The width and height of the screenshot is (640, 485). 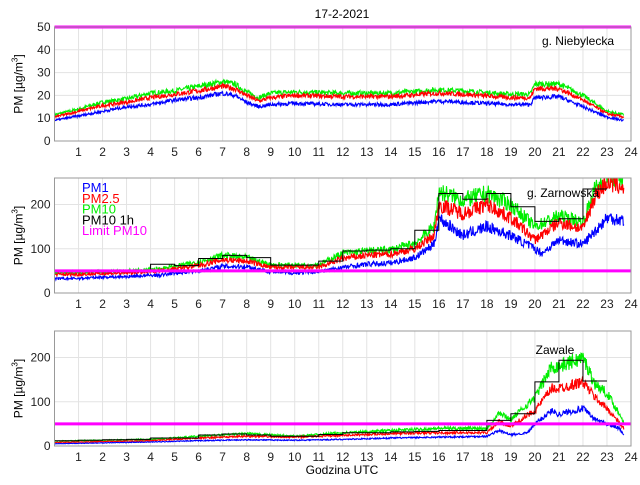 I want to click on x-tick-label: 15, so click(x=415, y=457).